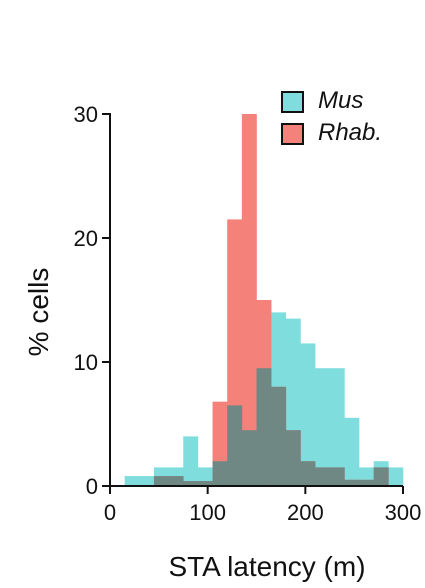 This screenshot has width=425, height=588. I want to click on x-tick-label-0: 0, so click(110, 512).